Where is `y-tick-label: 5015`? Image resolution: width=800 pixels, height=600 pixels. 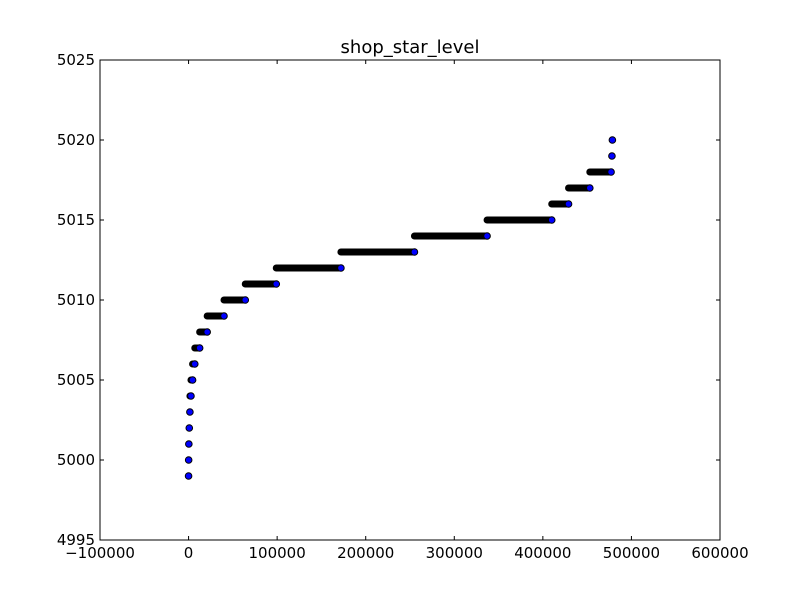
y-tick-label: 5015 is located at coordinates (76, 220).